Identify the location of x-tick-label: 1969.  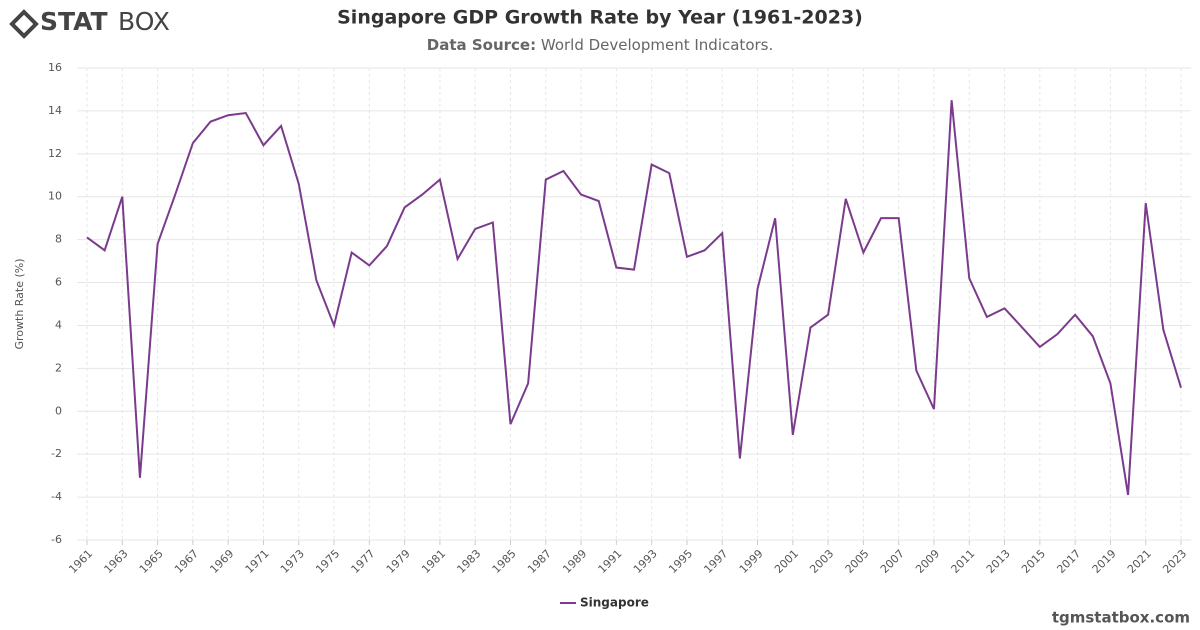
(221, 561).